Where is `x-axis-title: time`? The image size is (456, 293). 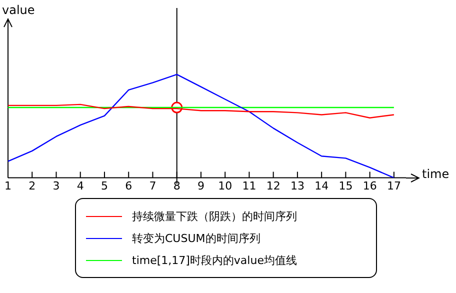 x-axis-title: time is located at coordinates (436, 173).